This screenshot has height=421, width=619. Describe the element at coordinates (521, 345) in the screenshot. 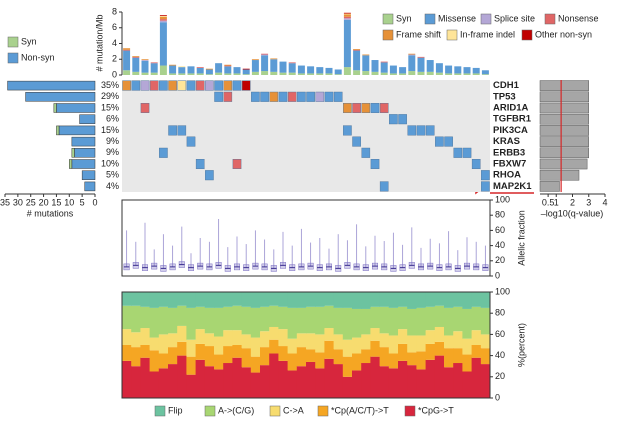

I see `y-axis-label: %(percent)` at that location.